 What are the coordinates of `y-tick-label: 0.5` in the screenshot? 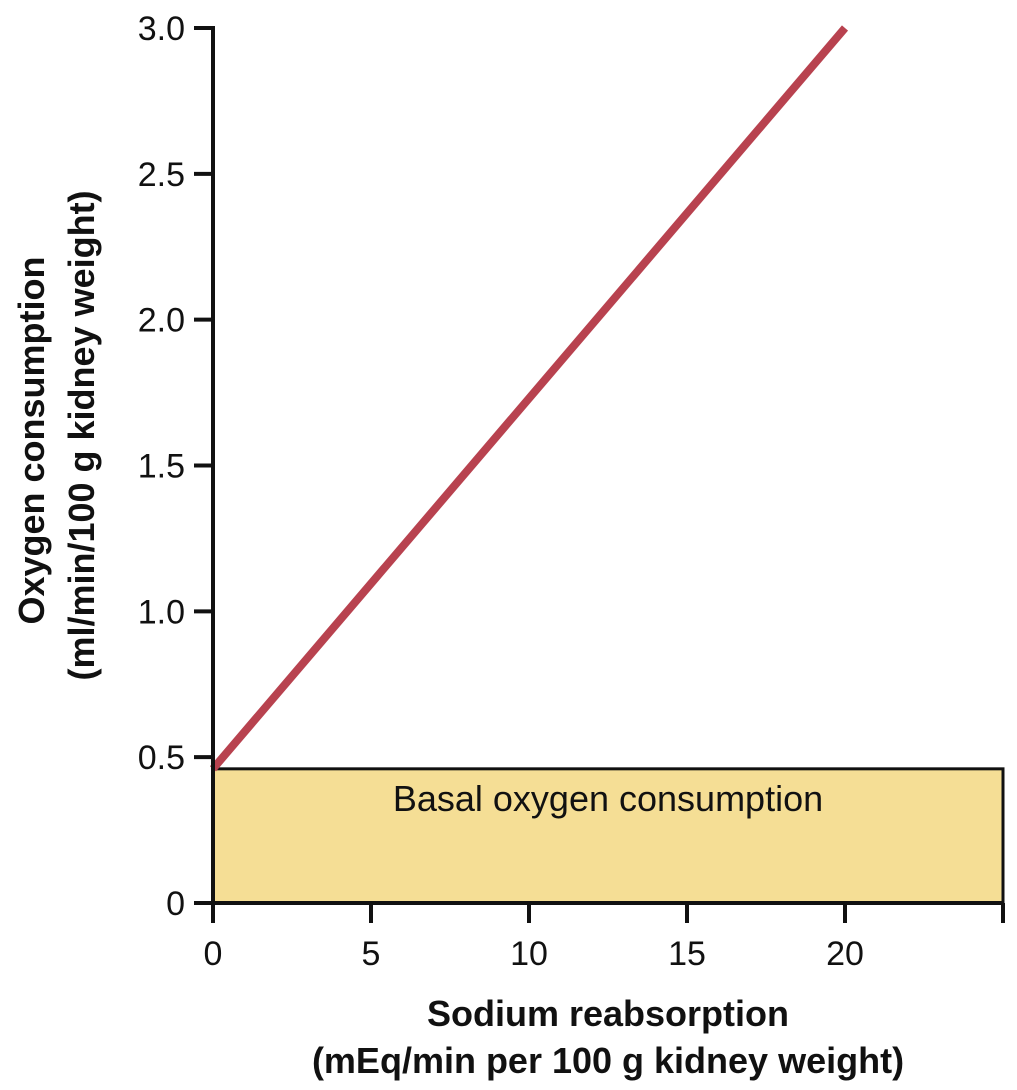 It's located at (161, 758).